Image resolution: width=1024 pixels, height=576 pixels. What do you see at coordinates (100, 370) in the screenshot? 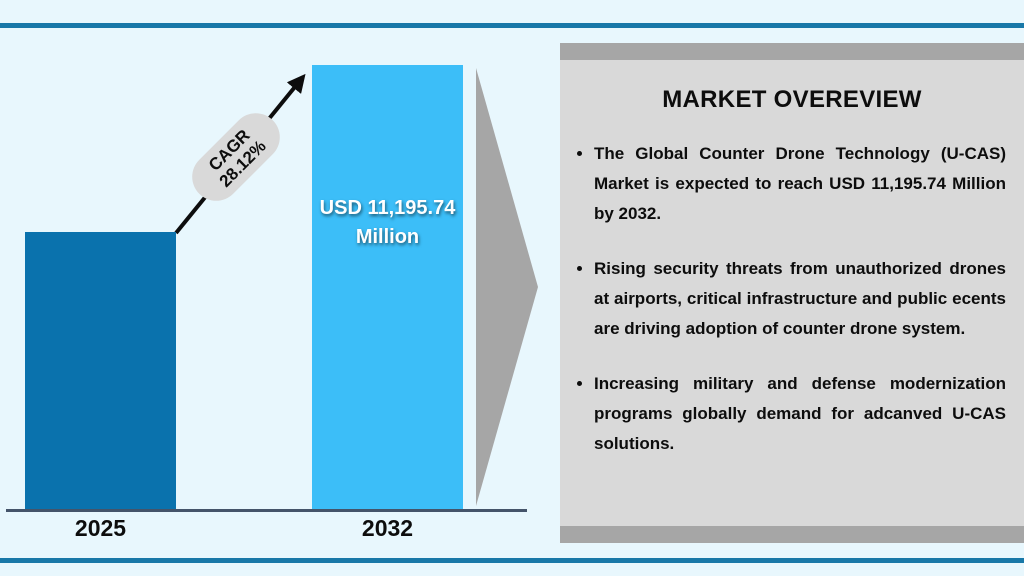
I see `bar-2025` at bounding box center [100, 370].